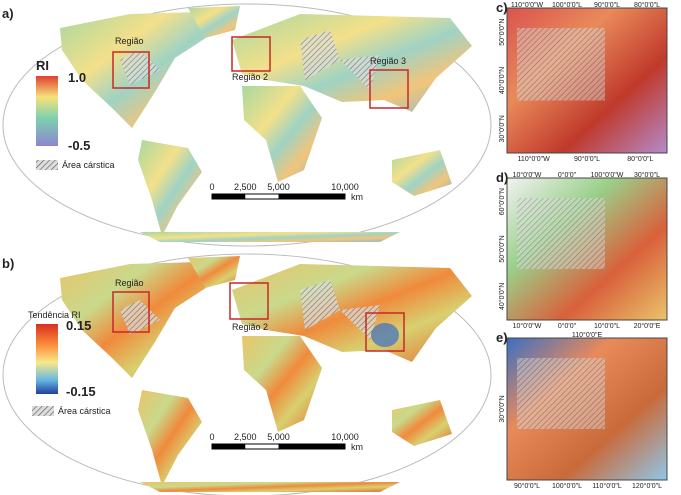 The height and width of the screenshot is (495, 681). I want to click on legend-min: -0.15, so click(81, 391).